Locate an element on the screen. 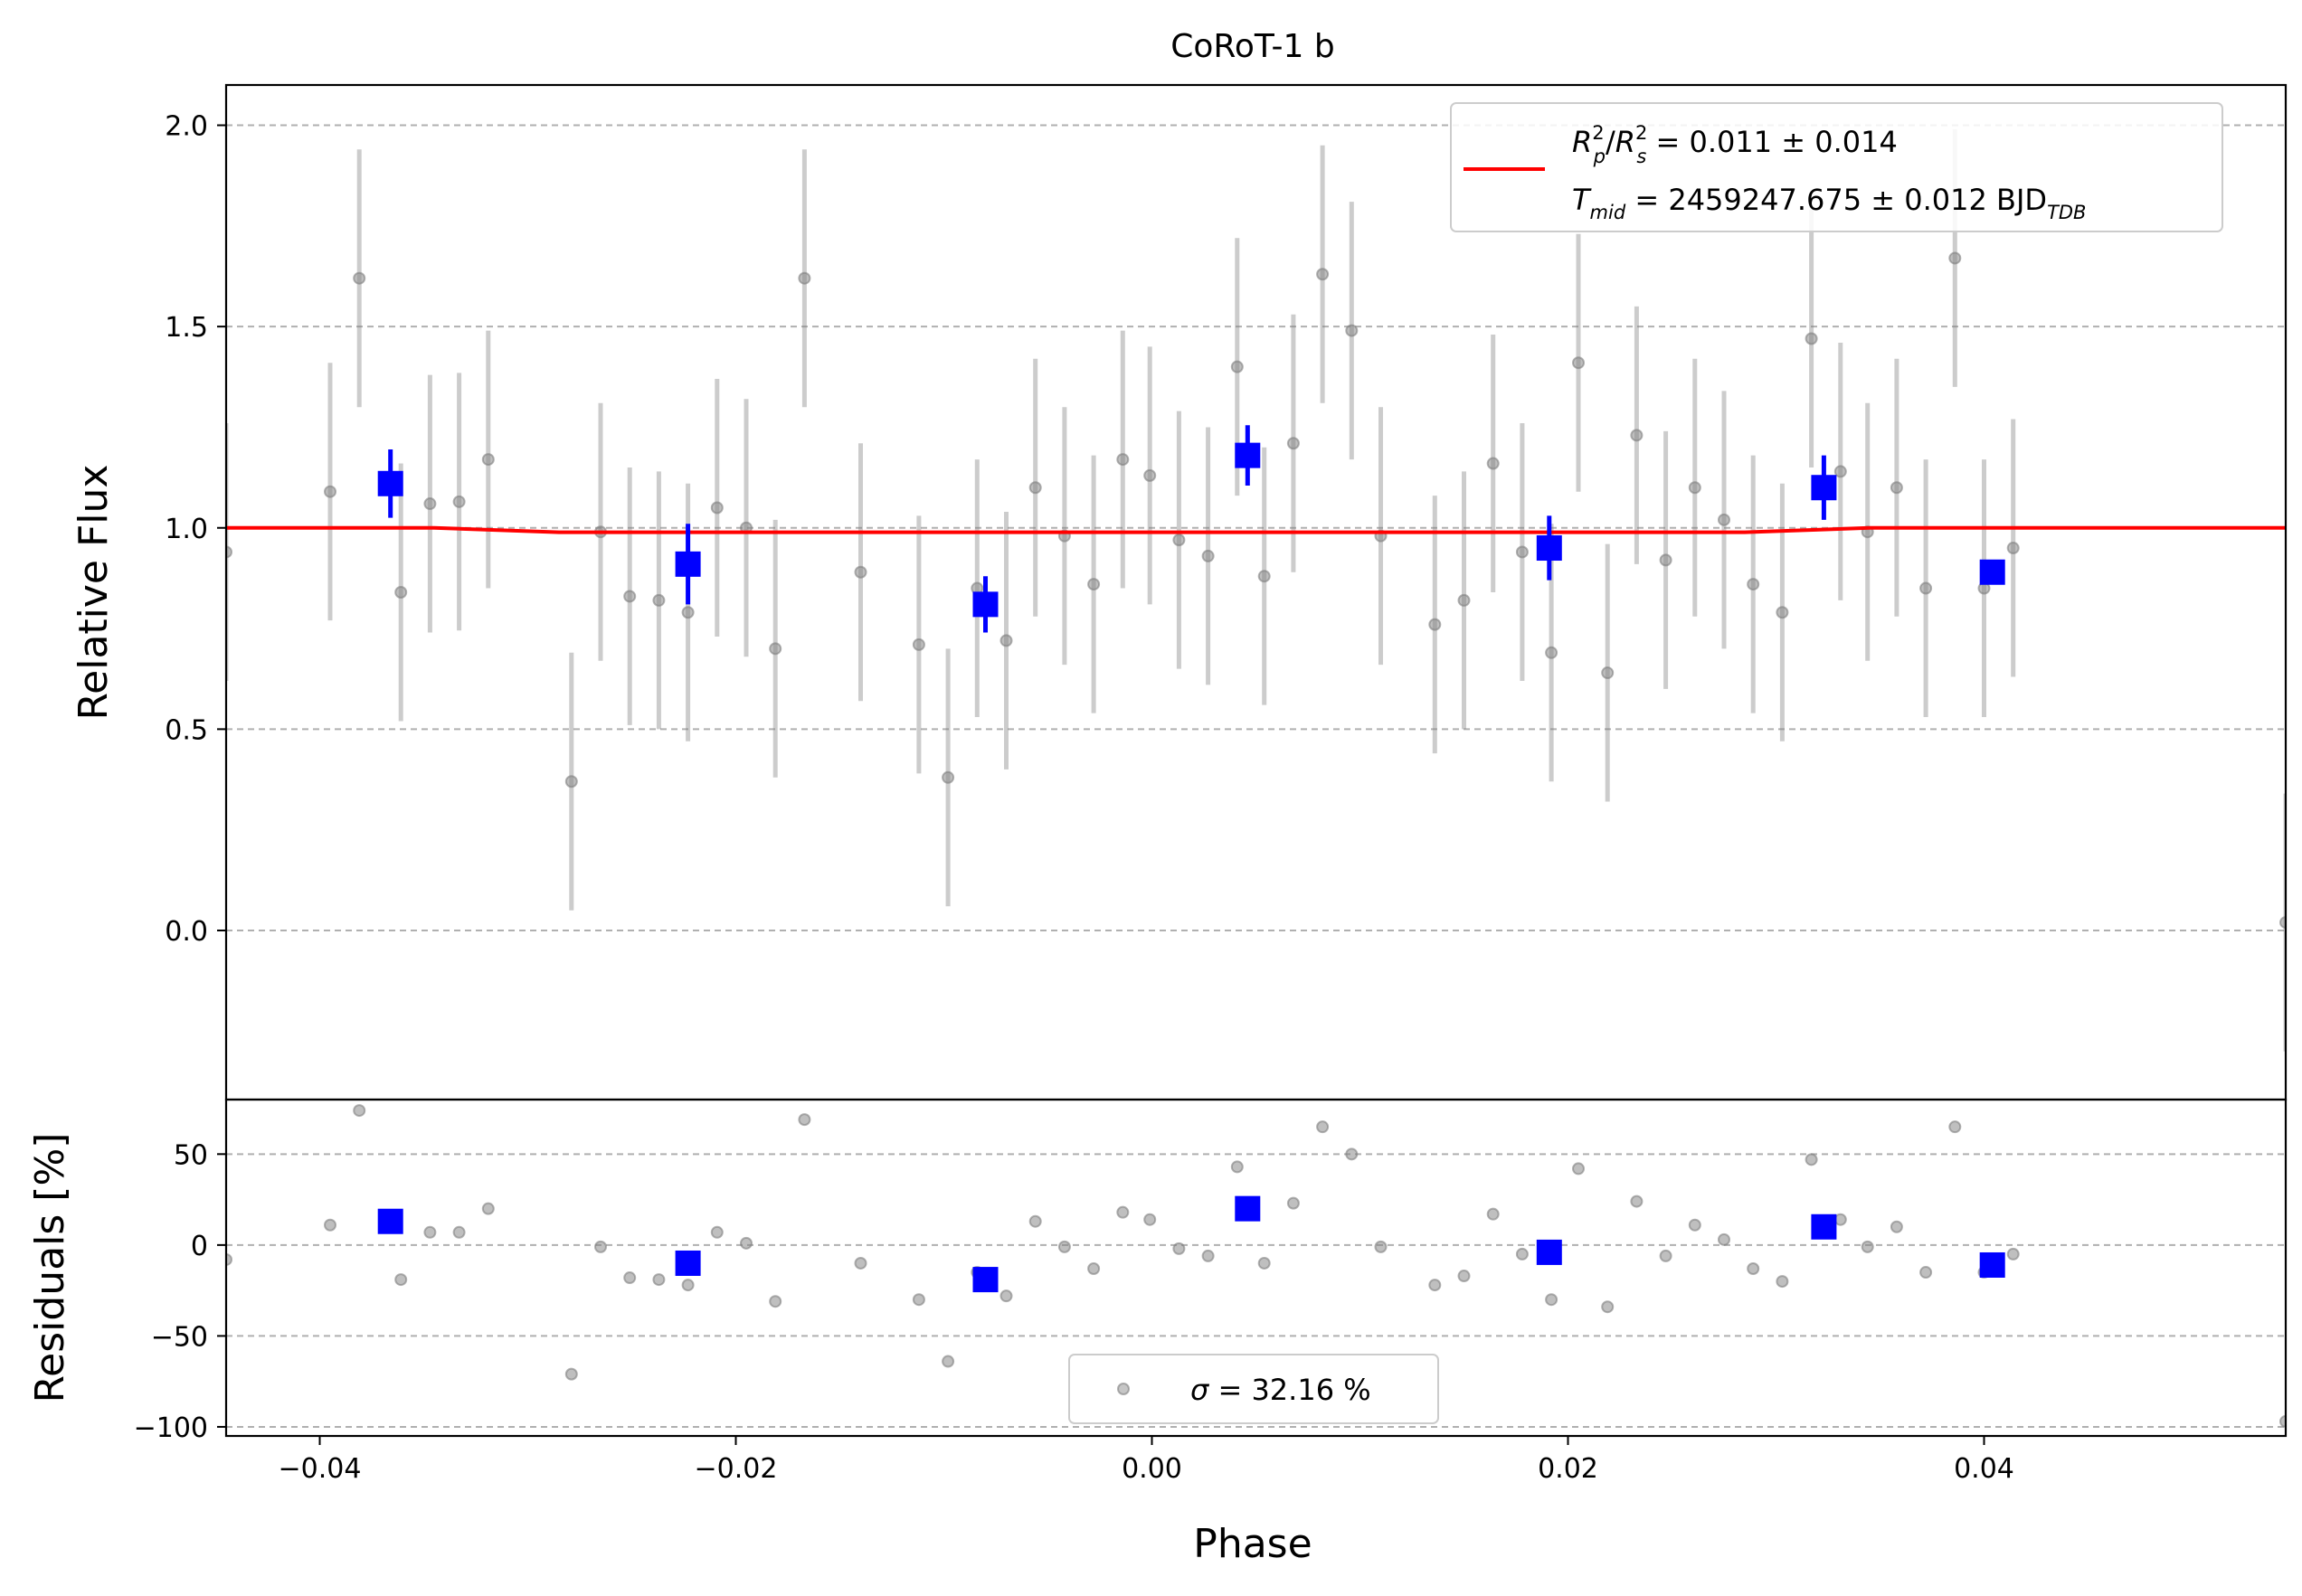 Image resolution: width=2302 pixels, height=1596 pixels. residuals-binned-points is located at coordinates (1191, 1244).